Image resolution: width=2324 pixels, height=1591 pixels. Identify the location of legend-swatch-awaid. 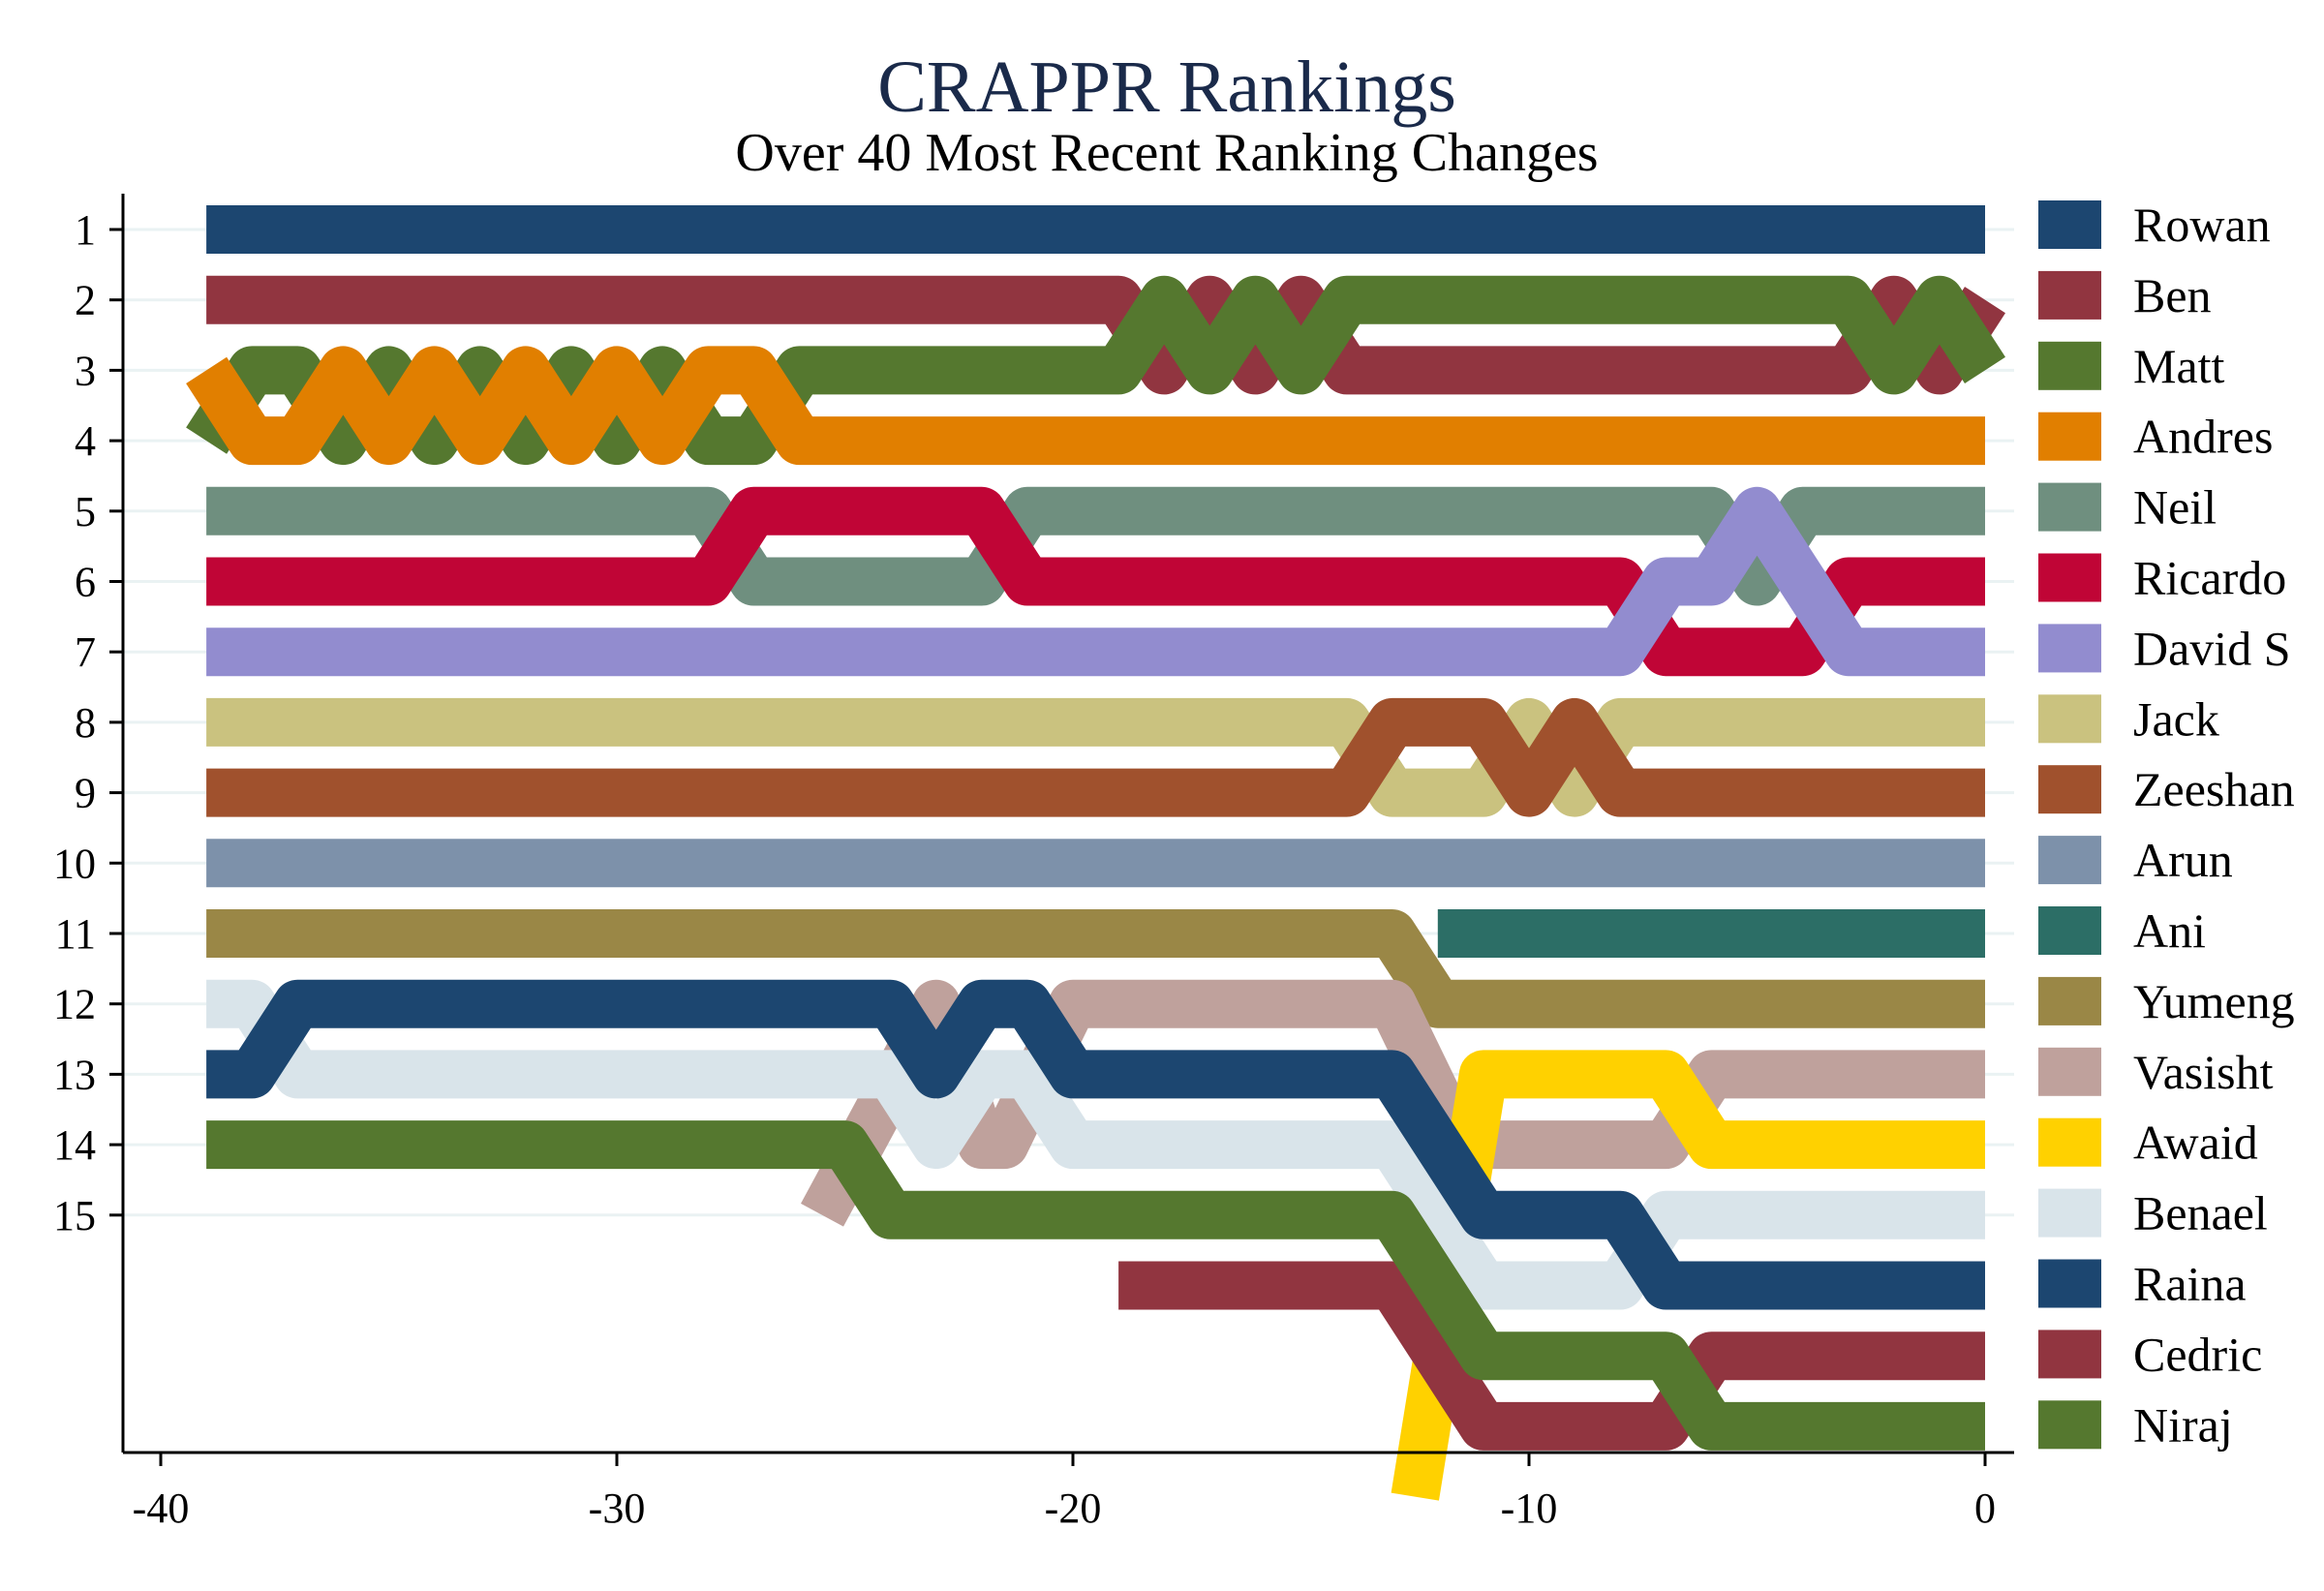
(2070, 1142).